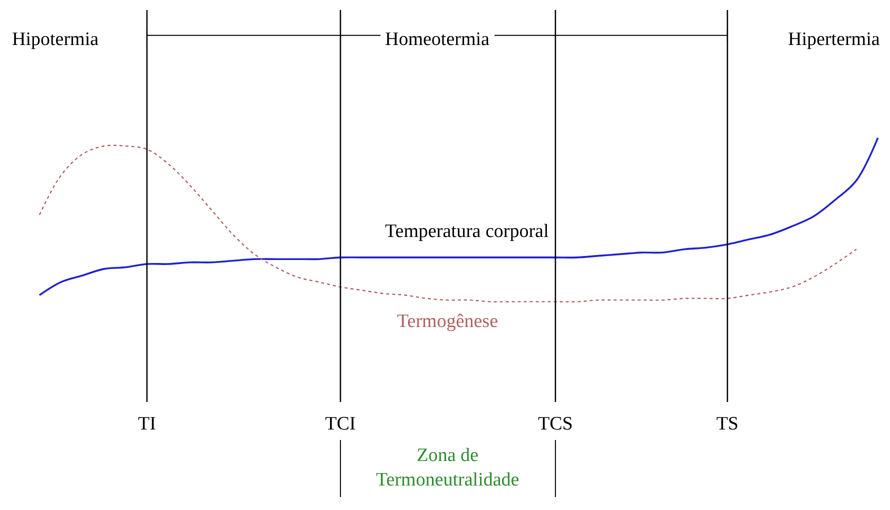 This screenshot has width=890, height=510. Describe the element at coordinates (727, 423) in the screenshot. I see `x-tick-label: TS` at that location.